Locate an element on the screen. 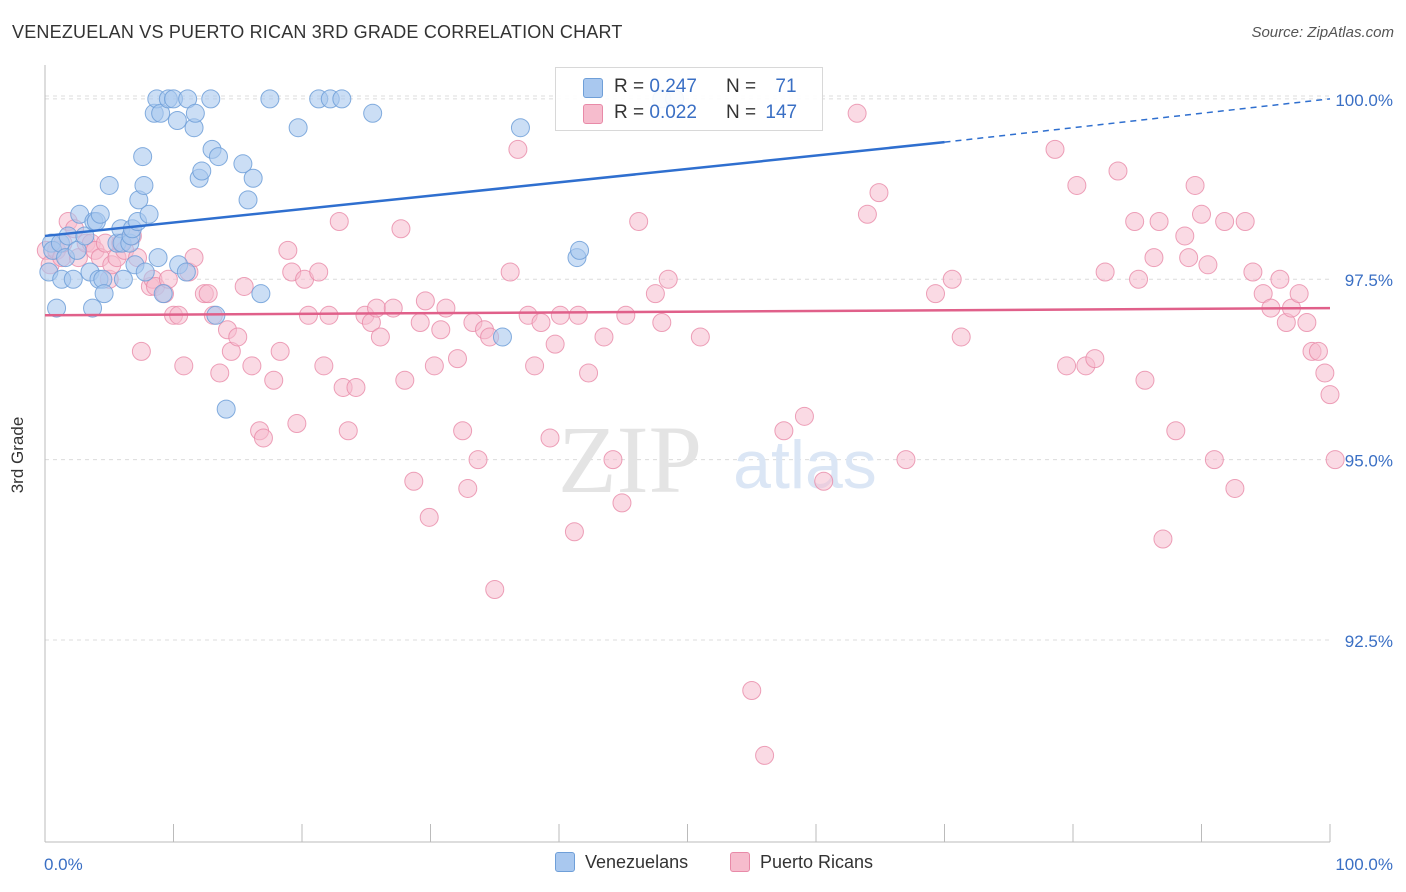  legend-r-value-pink: 0.022 is located at coordinates (673, 112).